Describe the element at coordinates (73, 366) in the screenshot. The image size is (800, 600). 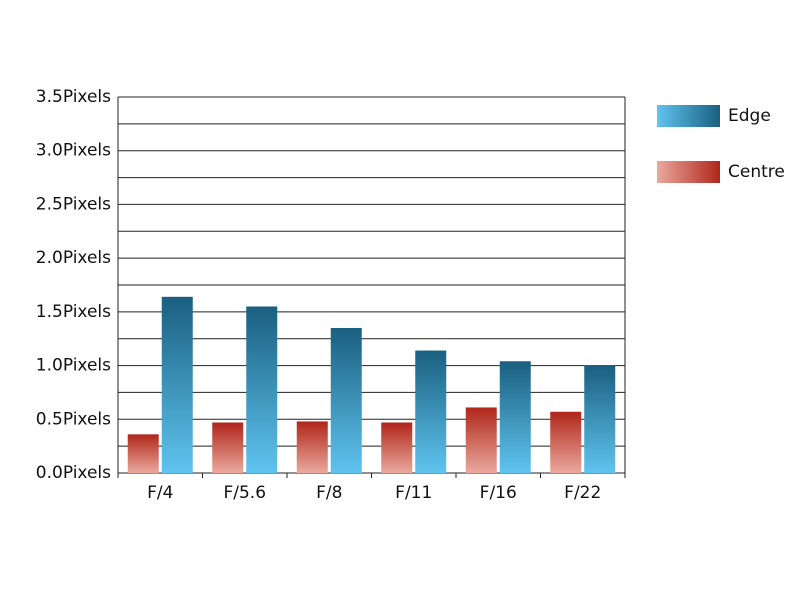
I see `y-tick-label: 1.0Pixels` at that location.